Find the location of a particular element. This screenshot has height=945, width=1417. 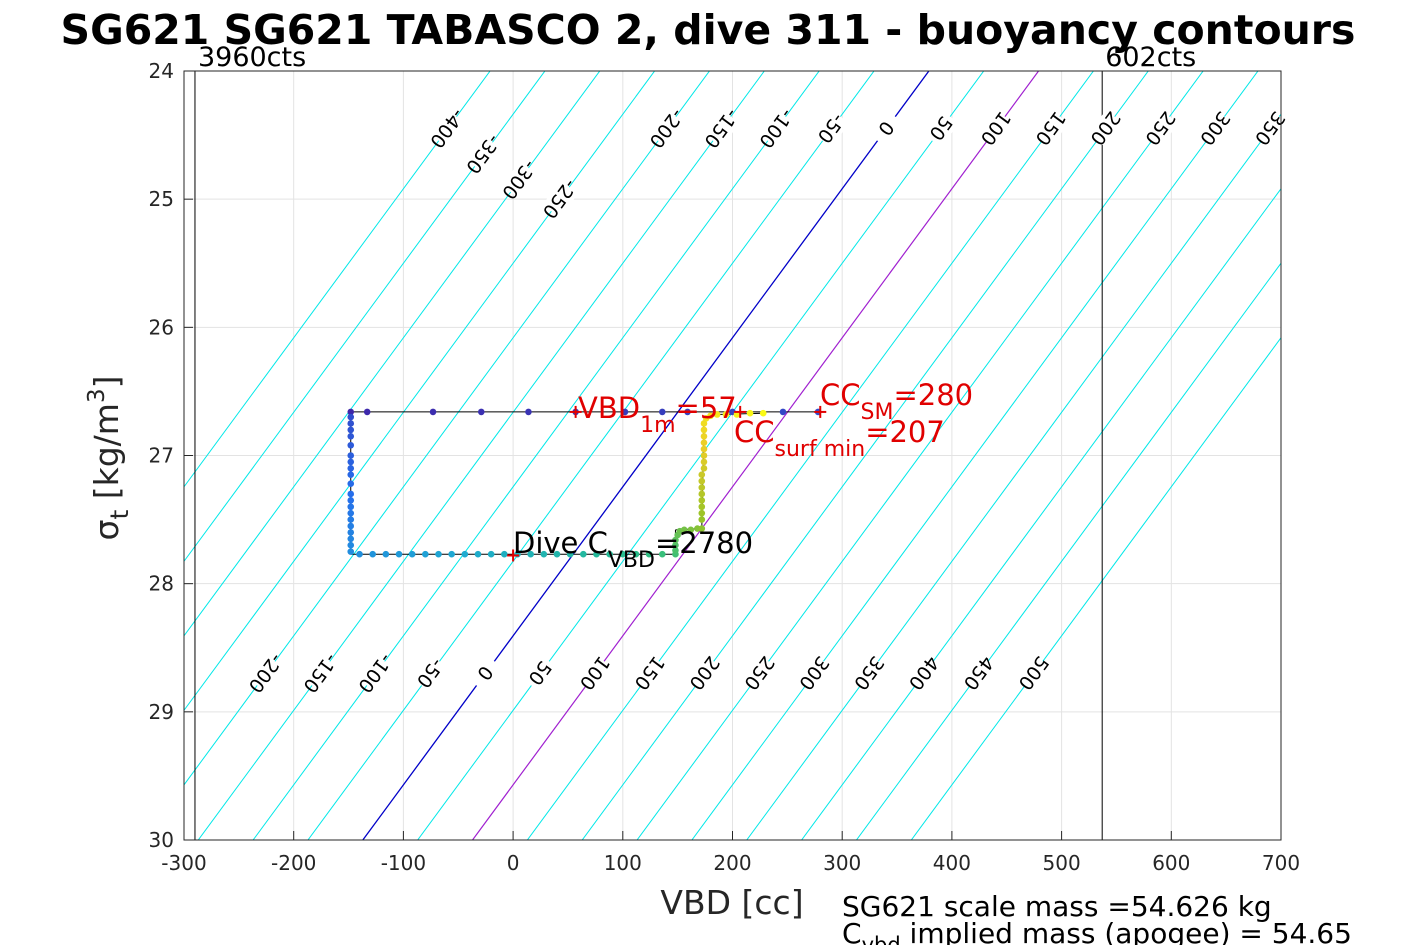

dive-c-vbd-sub: VBD is located at coordinates (631, 560).